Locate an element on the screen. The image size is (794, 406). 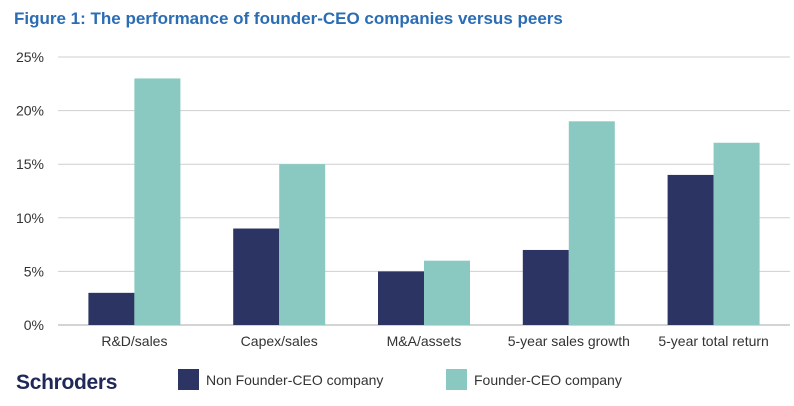
x-tick-label-4: 5-year total return is located at coordinates (713, 341).